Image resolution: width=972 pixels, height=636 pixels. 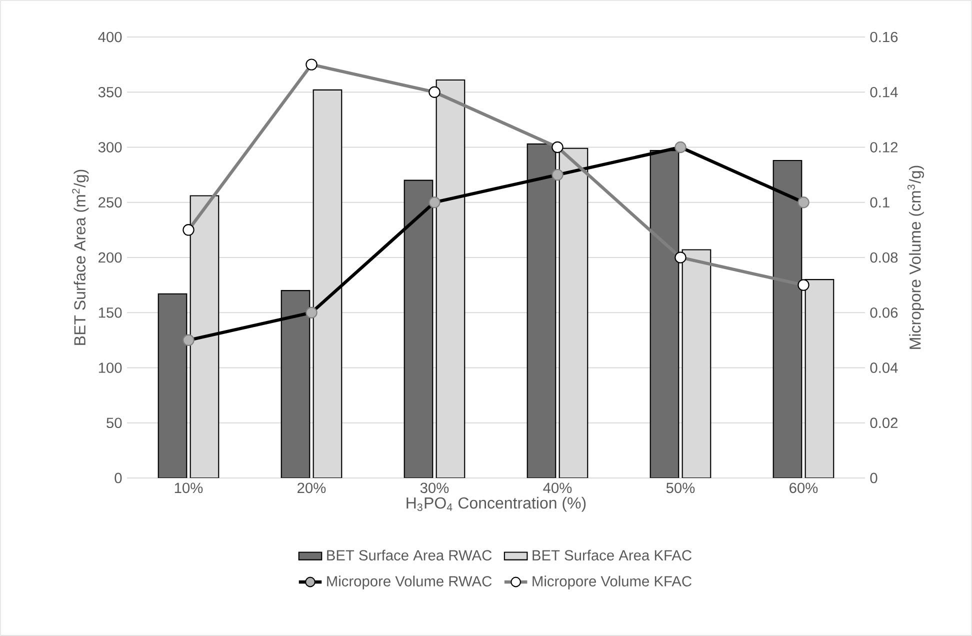 I want to click on x-tick-label: 20%, so click(x=312, y=488).